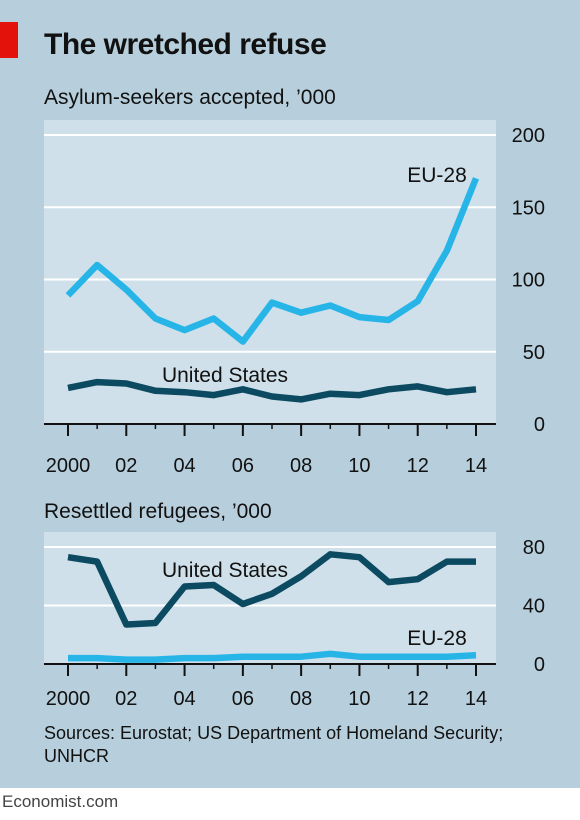 The height and width of the screenshot is (820, 580). Describe the element at coordinates (158, 511) in the screenshot. I see `panel2-title: Resettled refugees, ’000` at that location.